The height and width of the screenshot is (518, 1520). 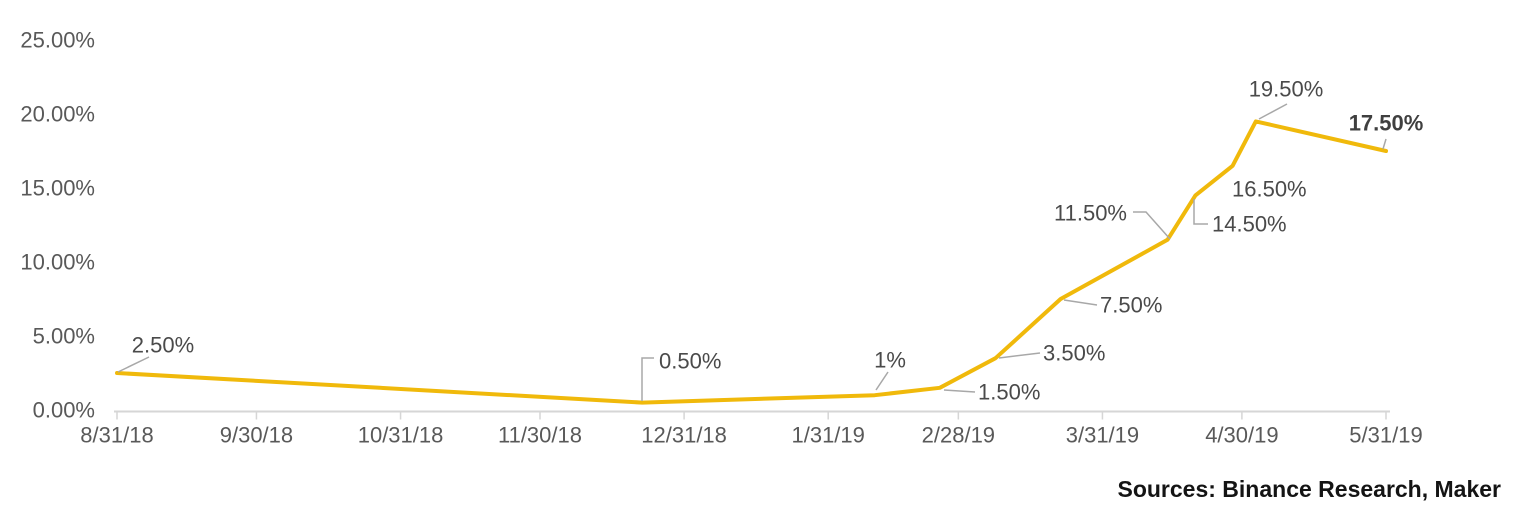 What do you see at coordinates (57, 40) in the screenshot?
I see `y-axis-tick-label: 25.00%` at bounding box center [57, 40].